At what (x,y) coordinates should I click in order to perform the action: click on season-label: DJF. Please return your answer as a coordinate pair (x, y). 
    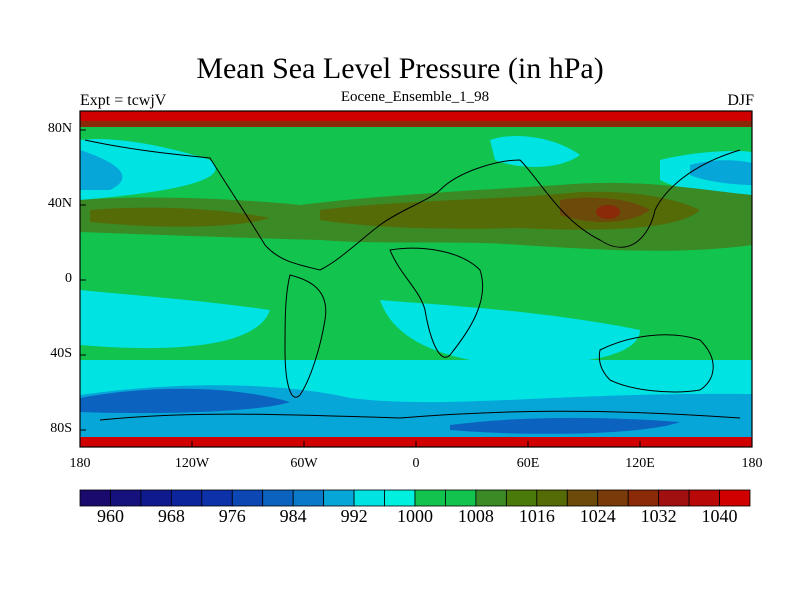
    Looking at the image, I should click on (740, 100).